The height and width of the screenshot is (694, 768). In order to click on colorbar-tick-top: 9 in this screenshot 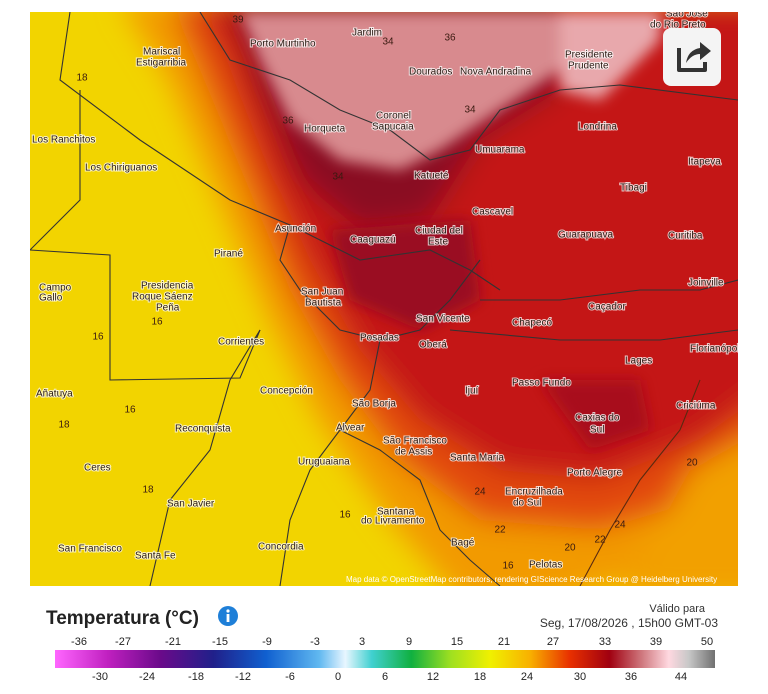, I will do `click(409, 642)`.